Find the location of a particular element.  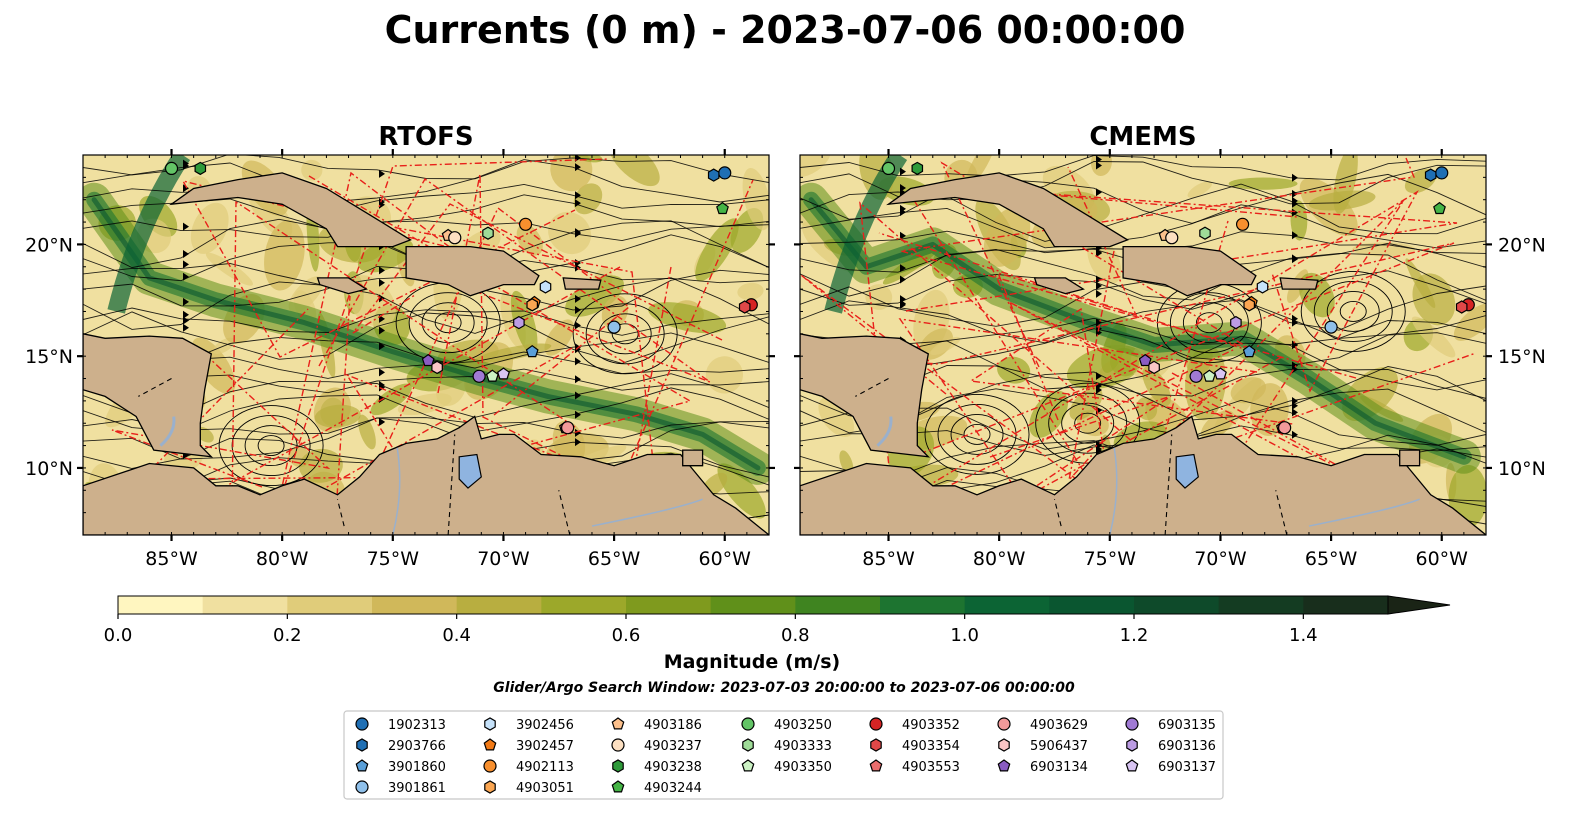

legend-entry-4903237: 4903237 is located at coordinates (673, 746).